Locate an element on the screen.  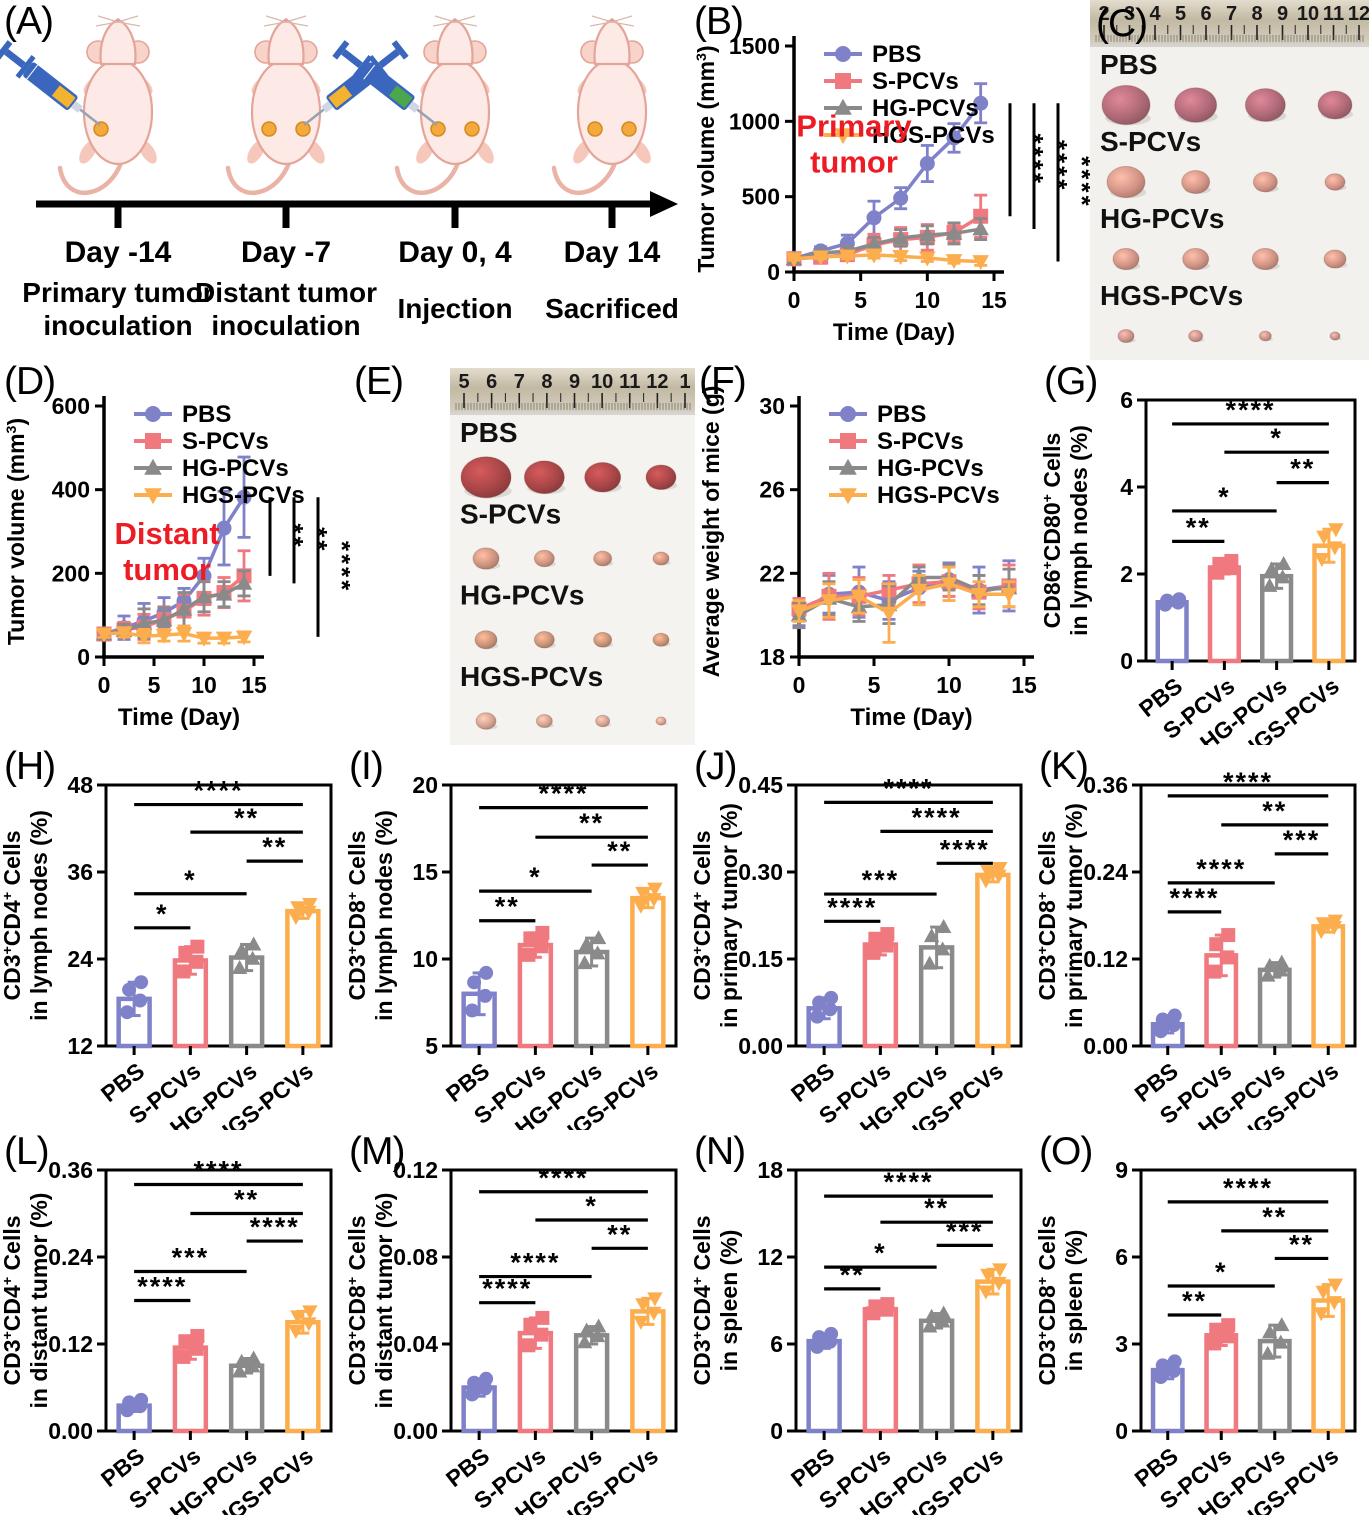
svg-text: 15 is located at coordinates (994, 300).